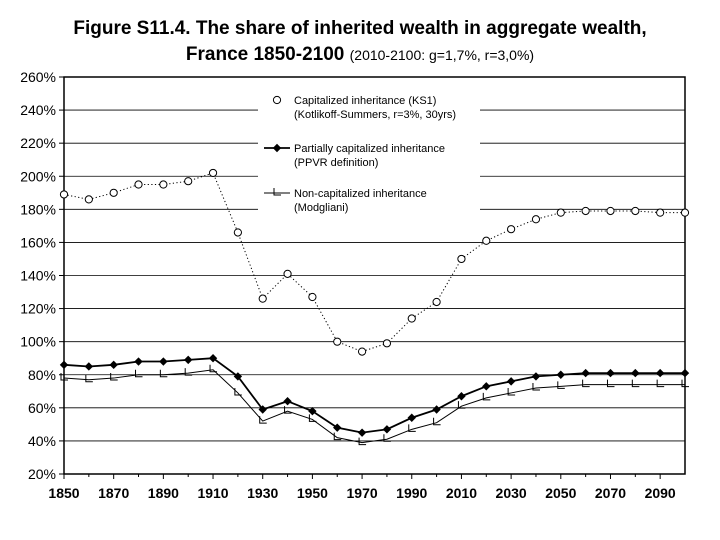 The height and width of the screenshot is (540, 720). What do you see at coordinates (312, 493) in the screenshot?
I see `x-tick-label: 1950` at bounding box center [312, 493].